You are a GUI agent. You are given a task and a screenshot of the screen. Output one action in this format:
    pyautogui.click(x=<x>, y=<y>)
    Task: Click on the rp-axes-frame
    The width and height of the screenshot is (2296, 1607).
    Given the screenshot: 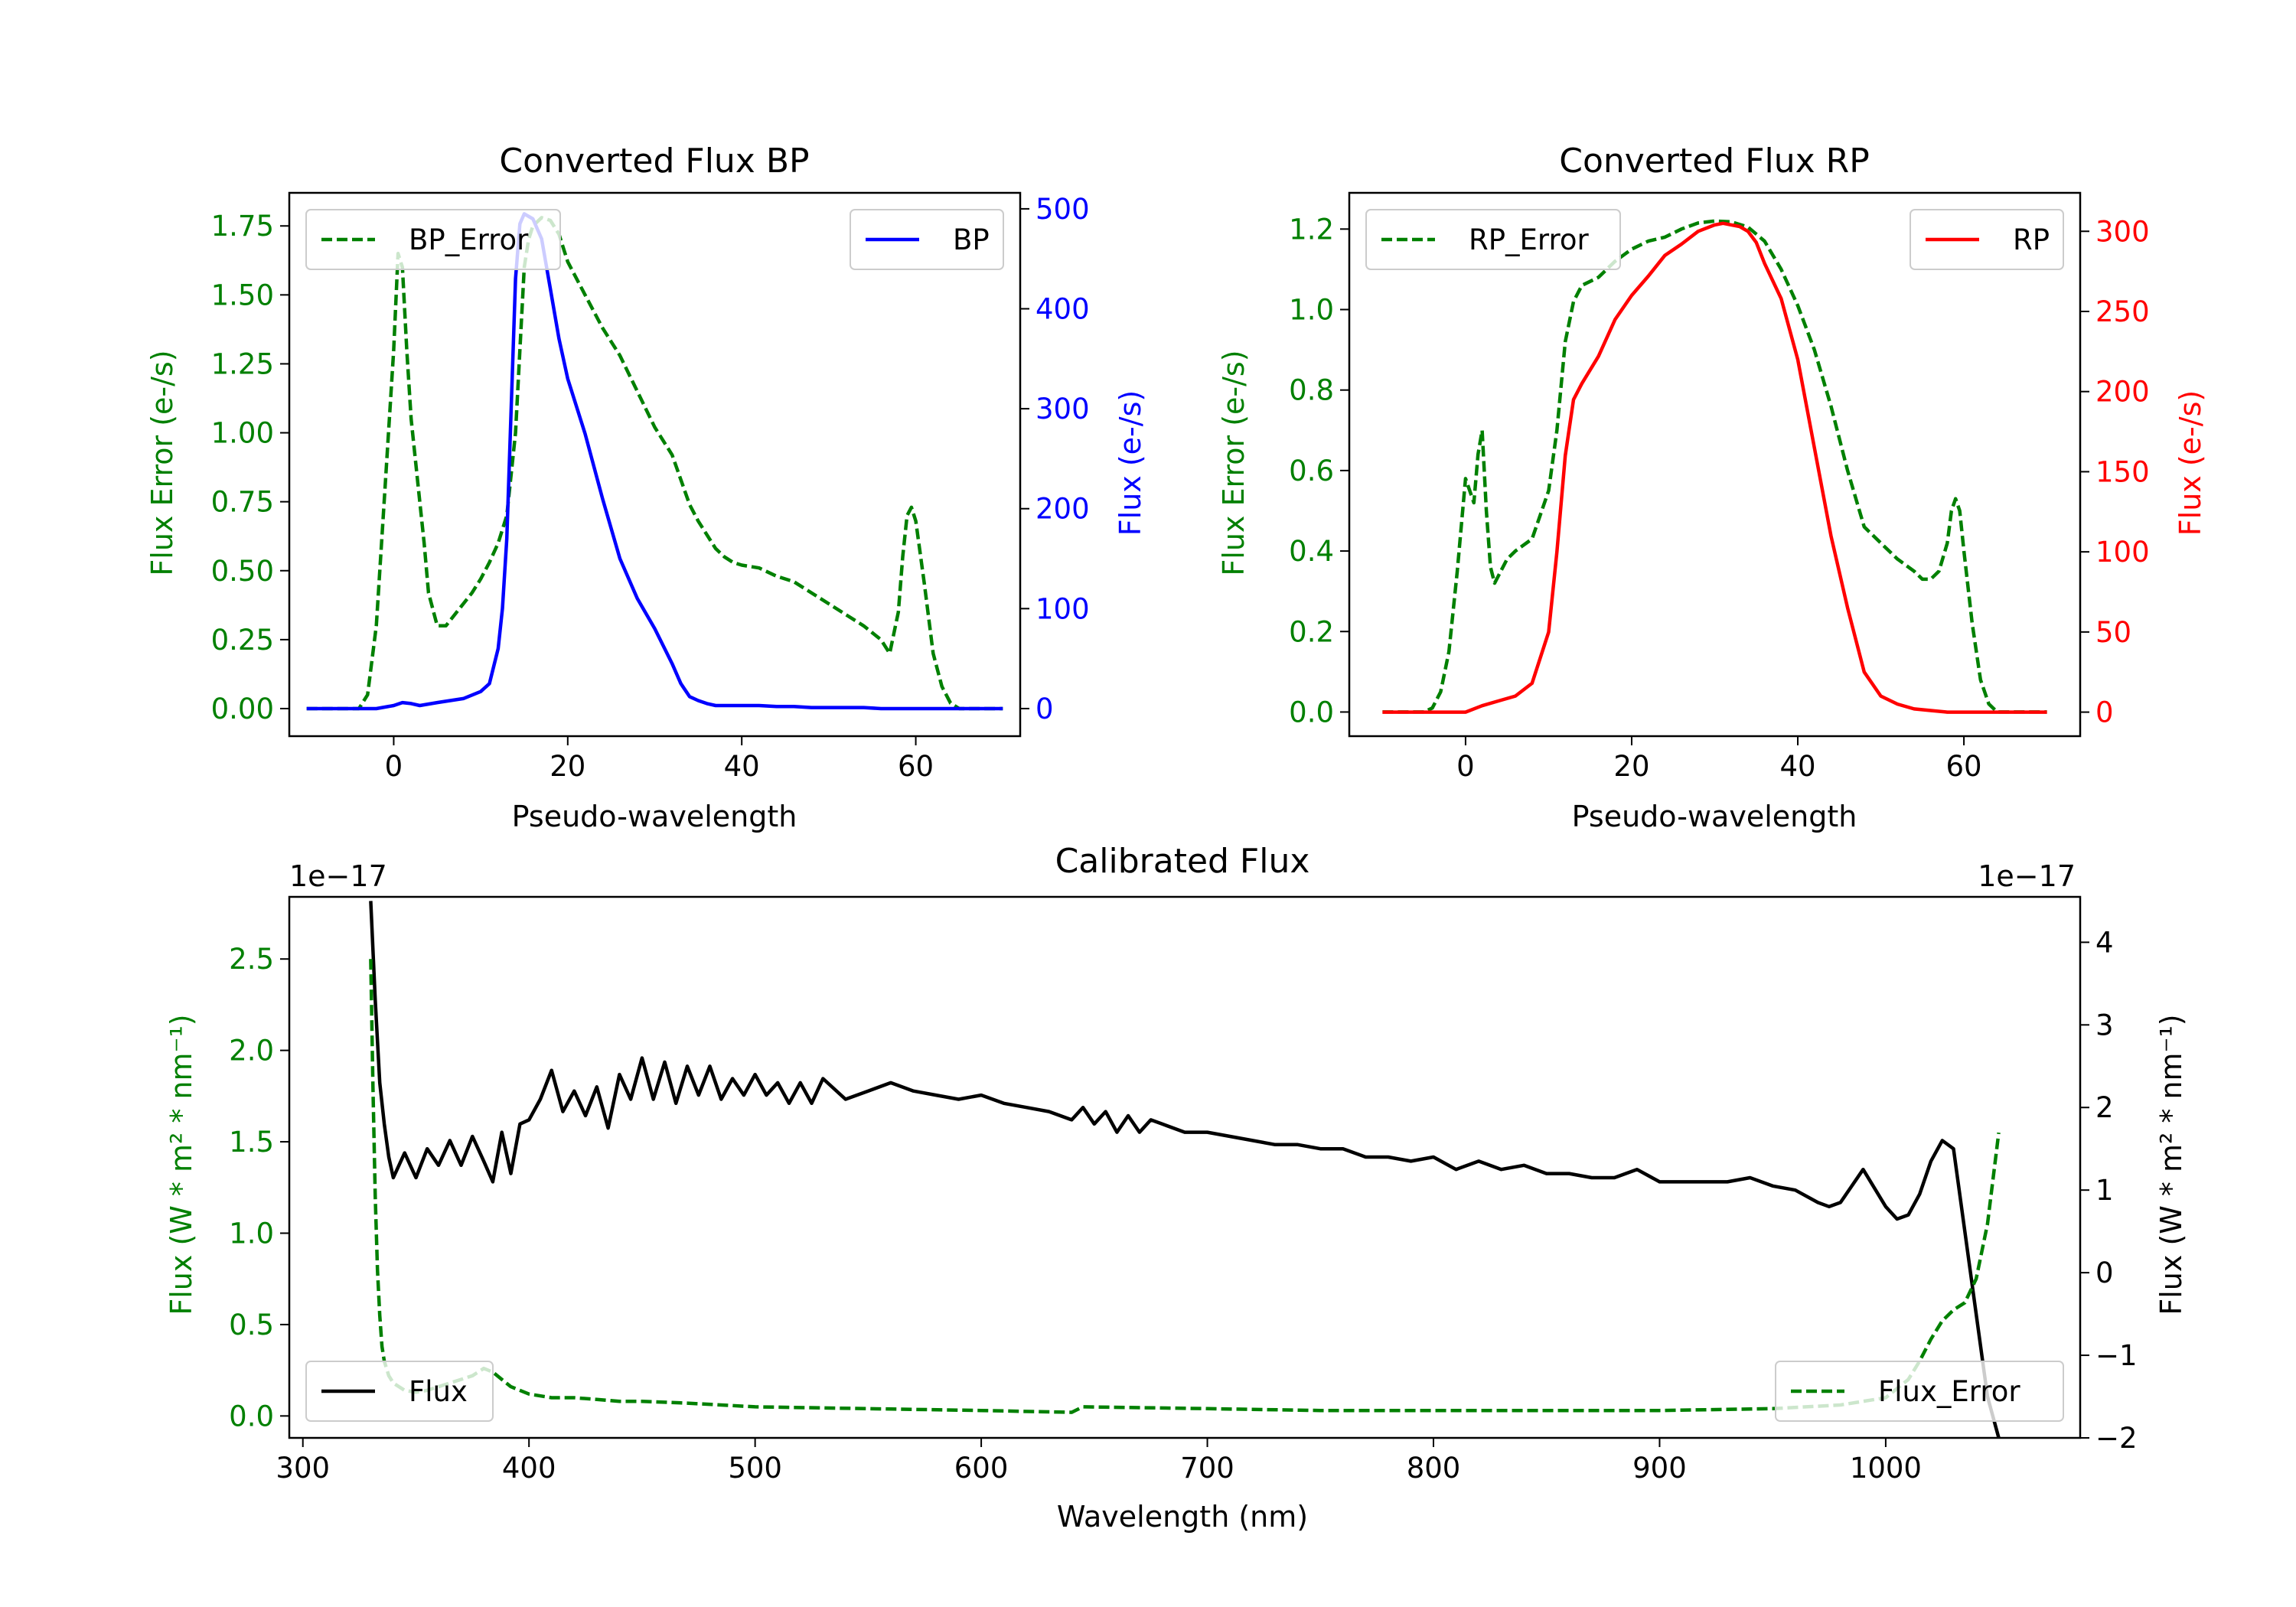 What is the action you would take?
    pyautogui.click(x=1715, y=464)
    